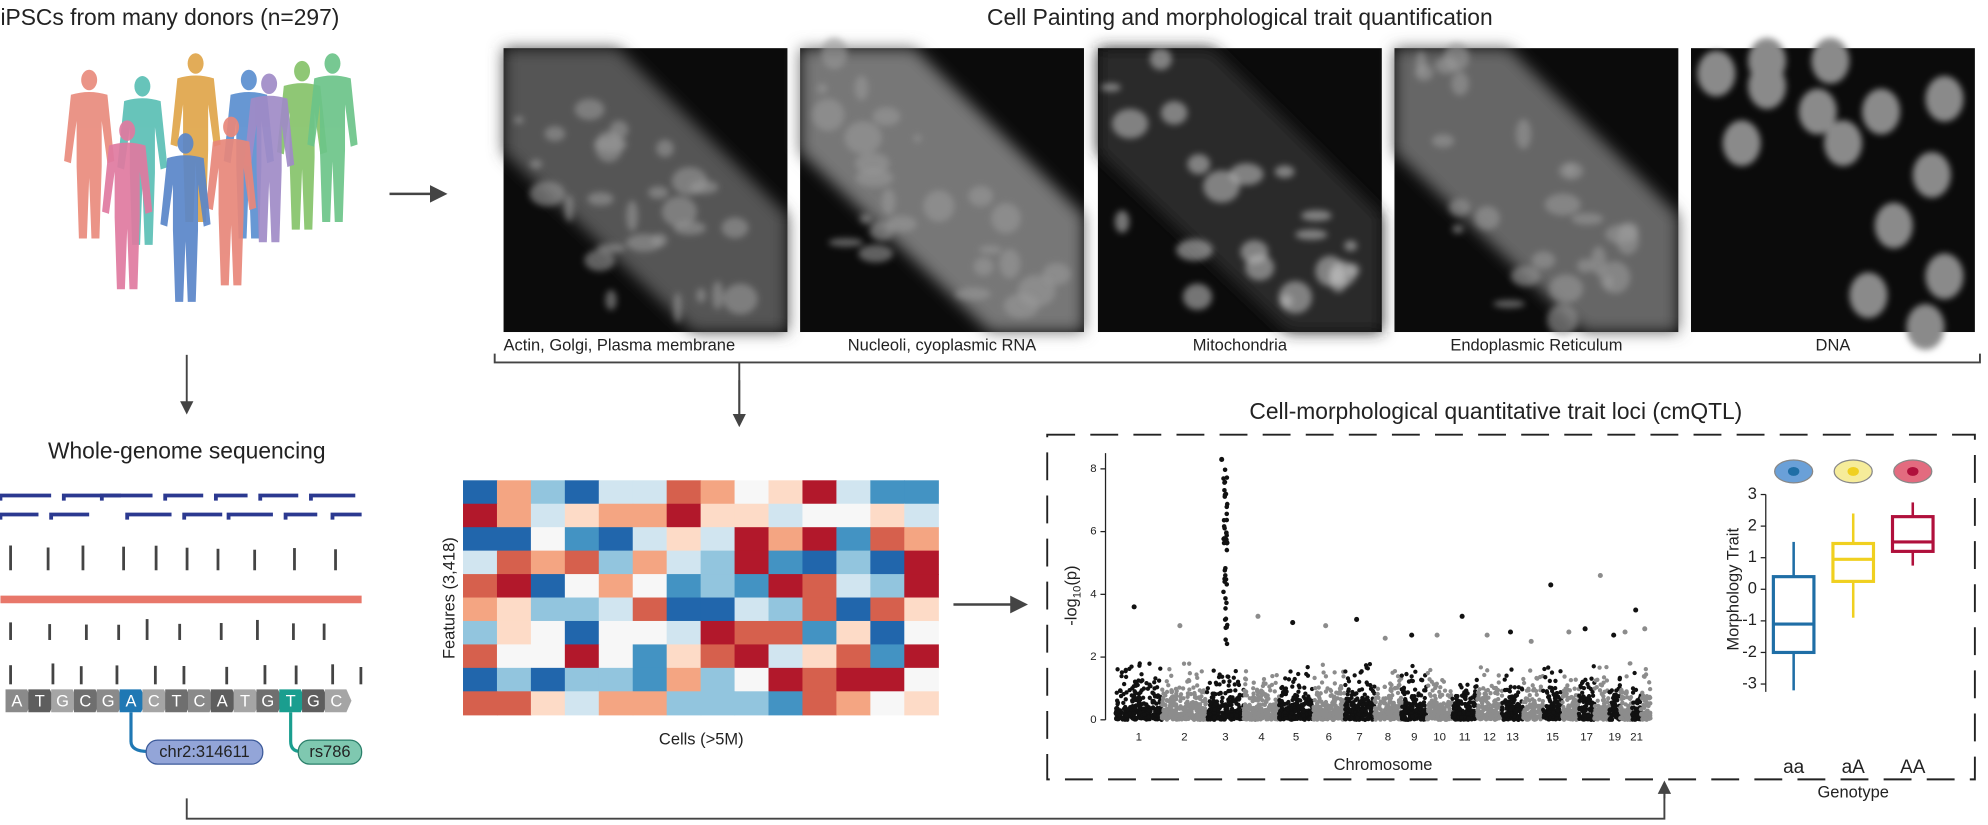 This screenshot has height=825, width=1988. Describe the element at coordinates (187, 450) in the screenshot. I see `sequencing-title: Whole-genome sequencing` at that location.